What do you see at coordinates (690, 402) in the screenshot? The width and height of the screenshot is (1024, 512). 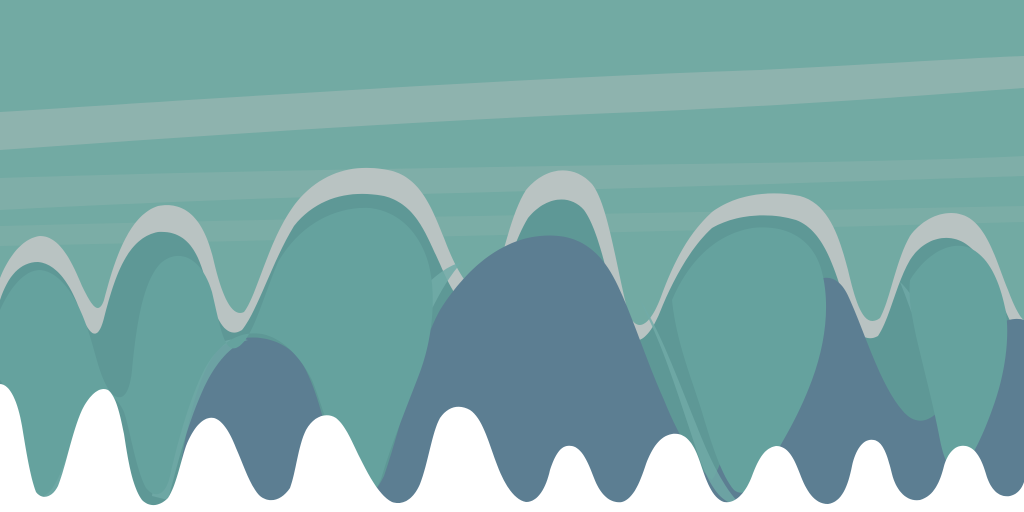 I see `teal-highlight-far-right` at bounding box center [690, 402].